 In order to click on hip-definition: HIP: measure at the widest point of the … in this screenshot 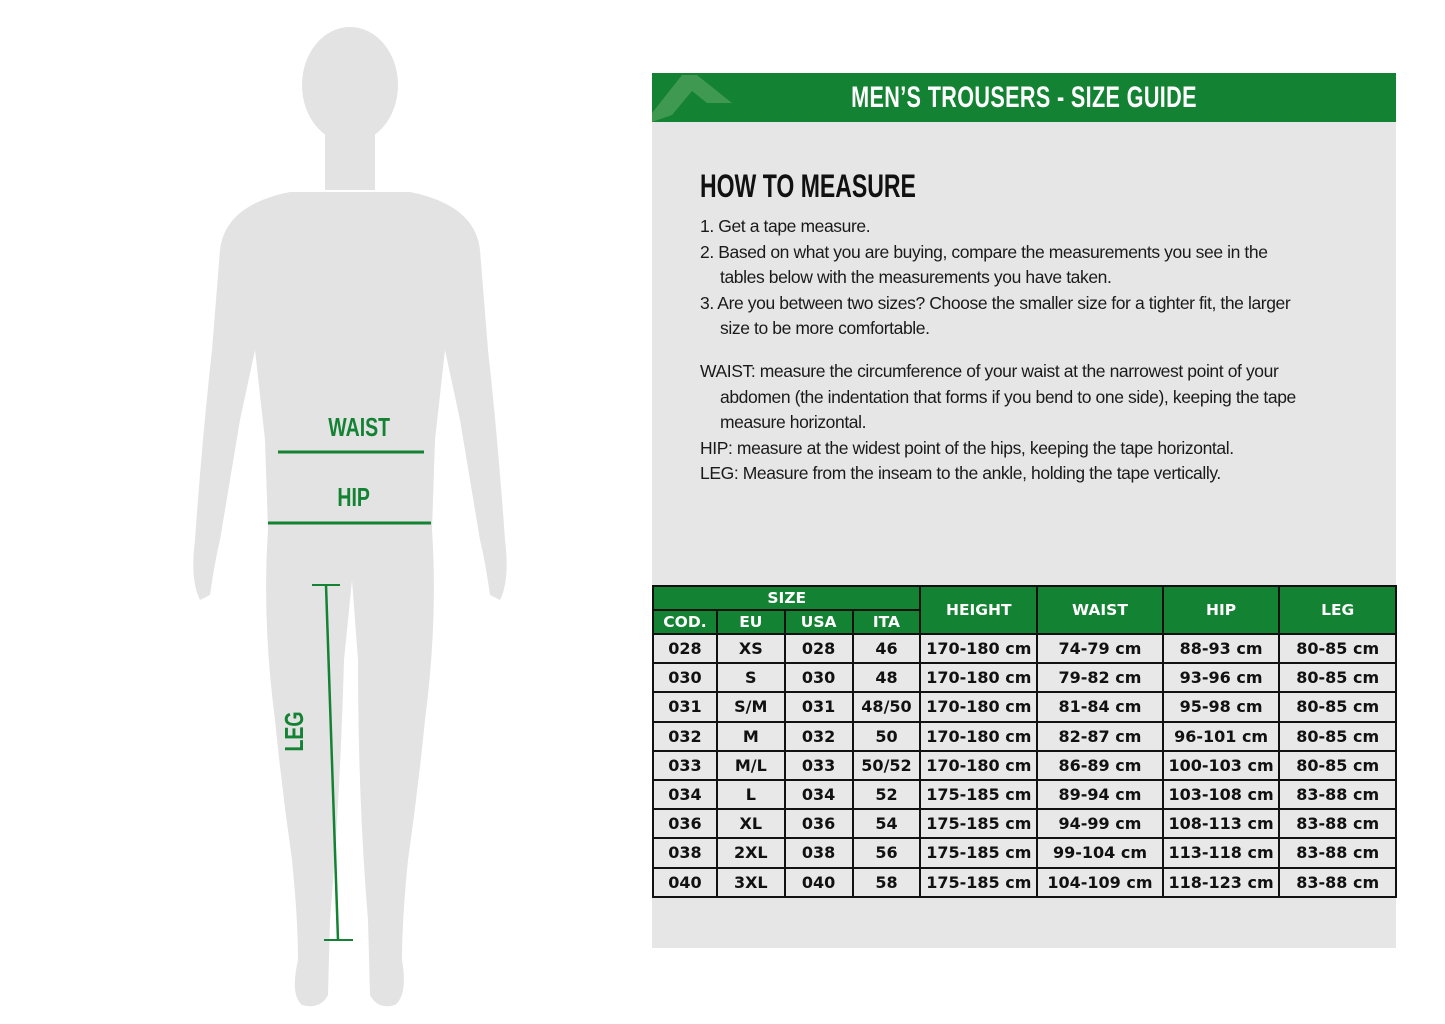, I will do `click(967, 447)`.